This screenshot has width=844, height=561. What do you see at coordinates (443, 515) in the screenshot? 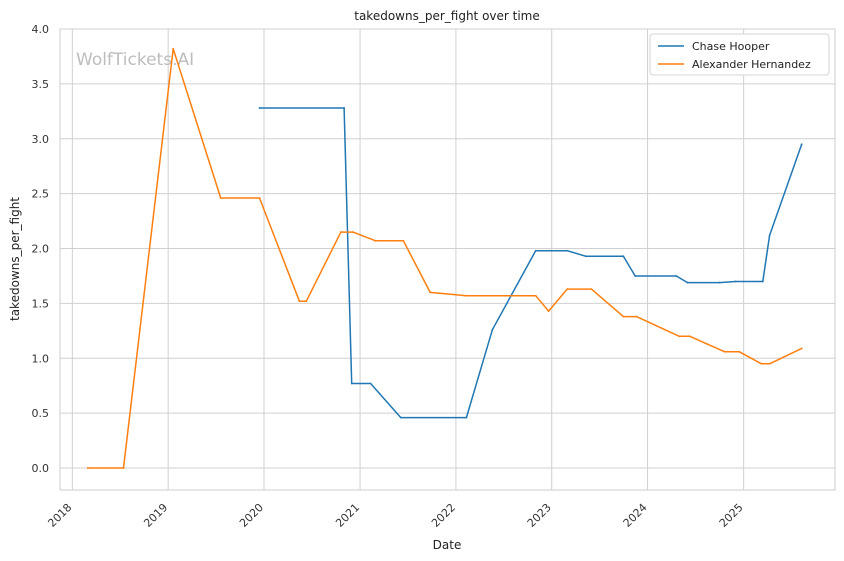
I see `x-tick-label: 2022` at bounding box center [443, 515].